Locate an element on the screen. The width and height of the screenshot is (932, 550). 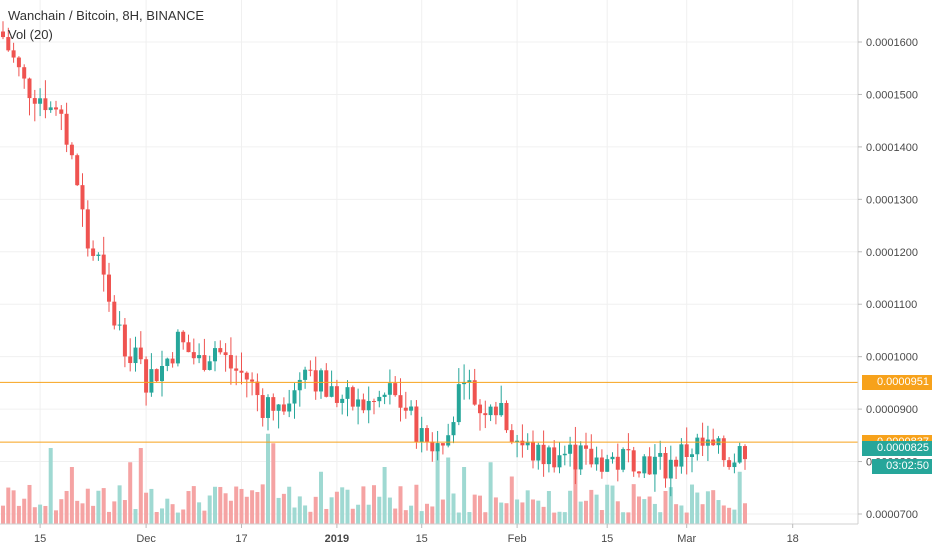
price-tick-label: 0.0001000 is located at coordinates (892, 358).